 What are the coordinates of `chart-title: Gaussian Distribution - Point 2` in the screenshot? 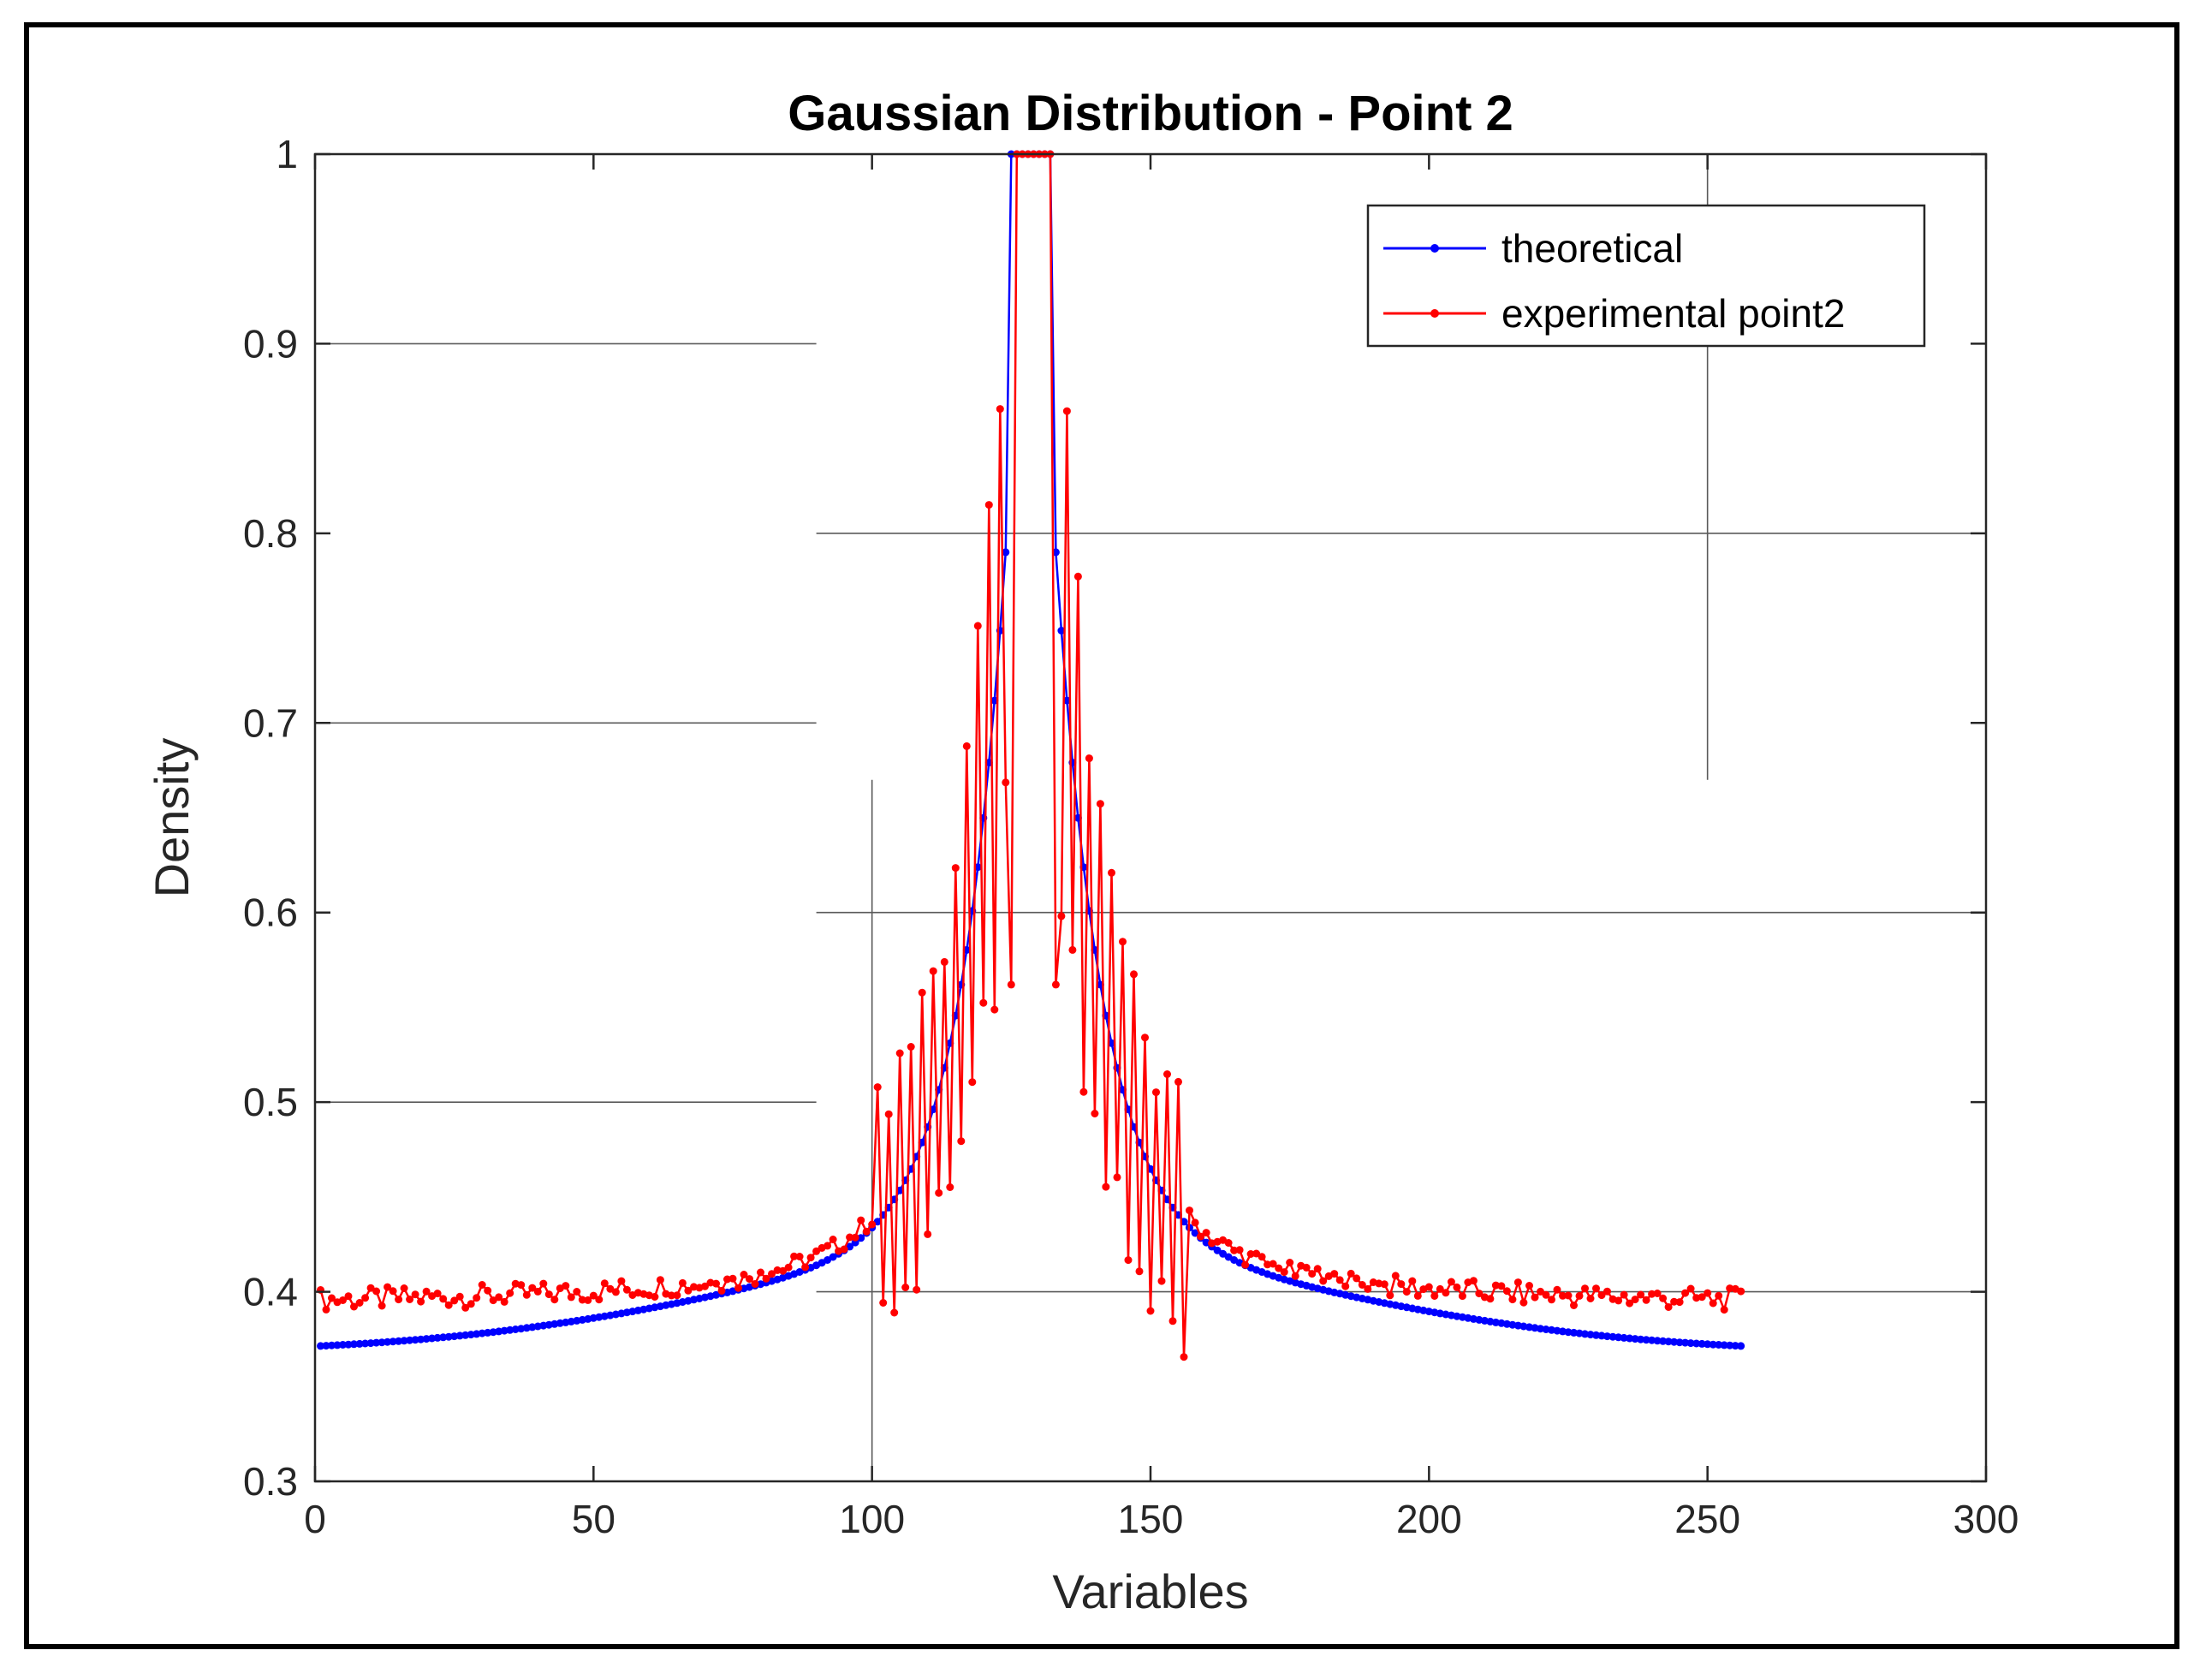 It's located at (1150, 113).